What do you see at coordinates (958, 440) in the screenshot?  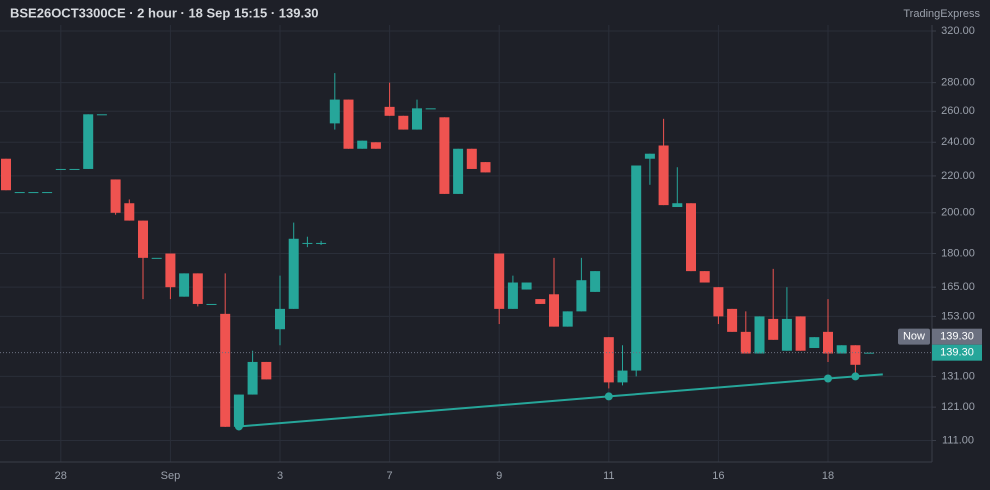 I see `y-tick-label: 111.00` at bounding box center [958, 440].